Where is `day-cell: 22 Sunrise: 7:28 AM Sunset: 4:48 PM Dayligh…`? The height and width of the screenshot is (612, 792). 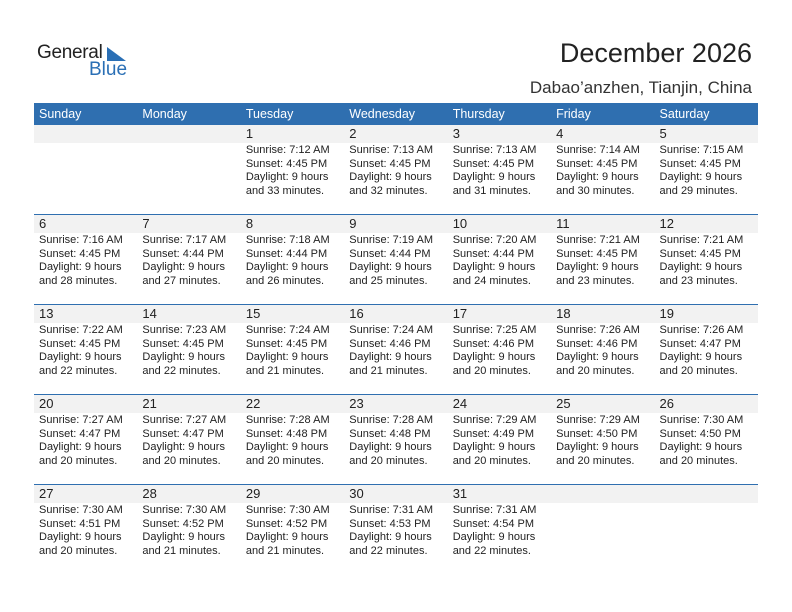
day-cell: 22 Sunrise: 7:28 AM Sunset: 4:48 PM Dayligh… is located at coordinates (292, 439).